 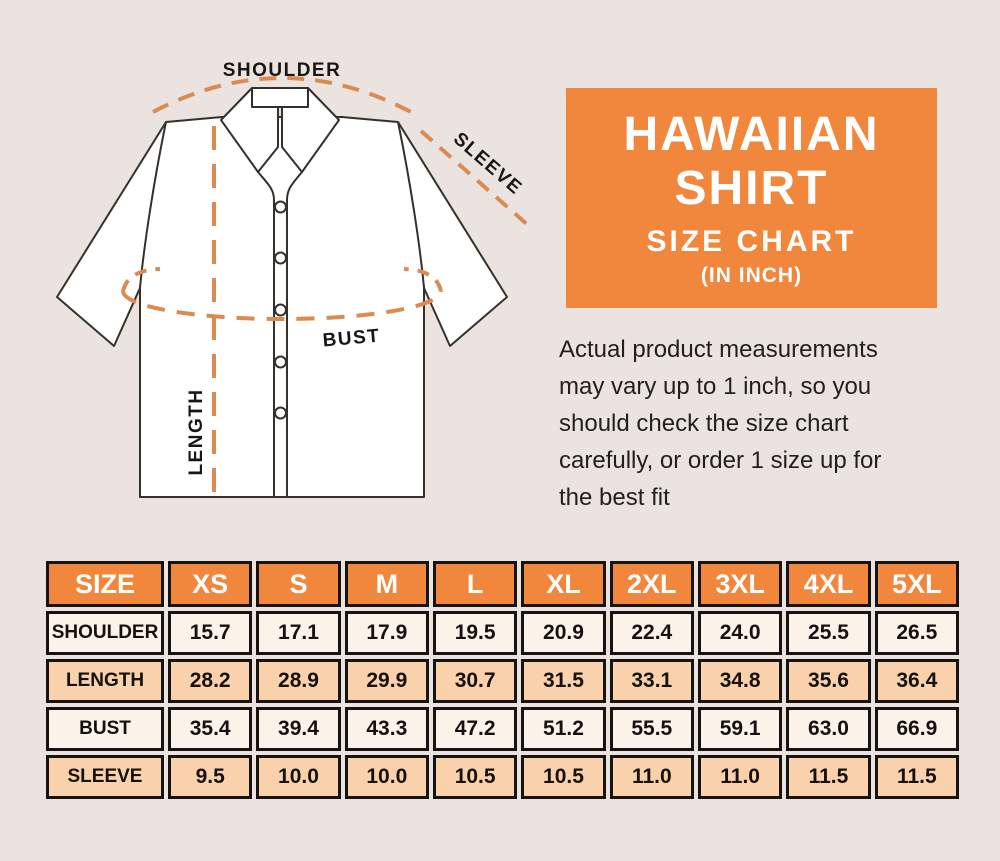 What do you see at coordinates (298, 681) in the screenshot?
I see `value-cell: 28.9` at bounding box center [298, 681].